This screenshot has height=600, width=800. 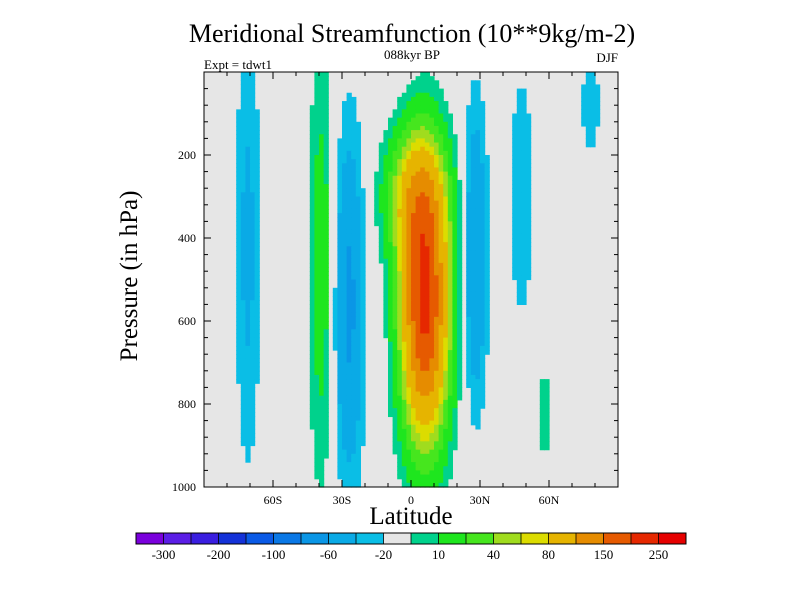 What do you see at coordinates (187, 155) in the screenshot?
I see `y-tick-label: 200` at bounding box center [187, 155].